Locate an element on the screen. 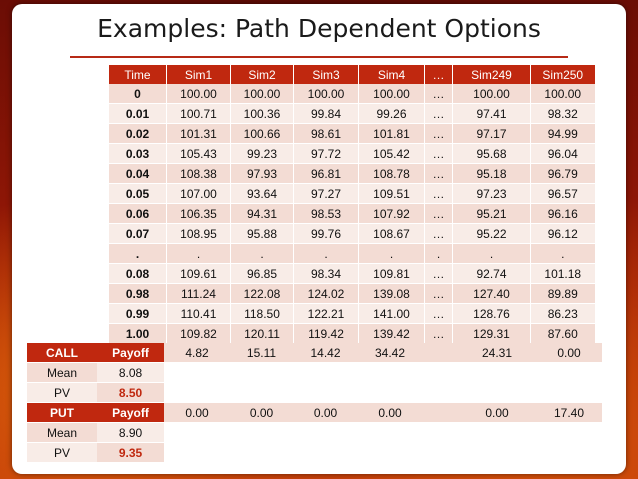 The image size is (638, 479). put-payoff-label: Payoff is located at coordinates (130, 412).